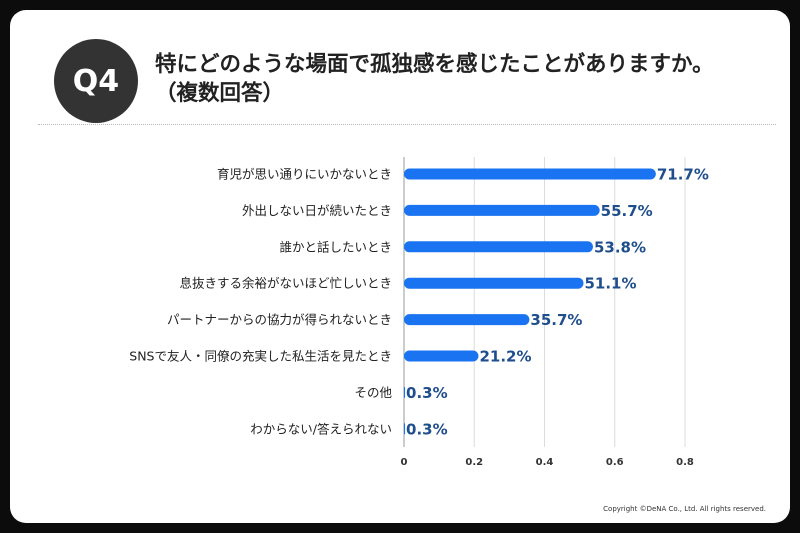 The height and width of the screenshot is (533, 800). What do you see at coordinates (627, 211) in the screenshot?
I see `value-label: 55.7%` at bounding box center [627, 211].